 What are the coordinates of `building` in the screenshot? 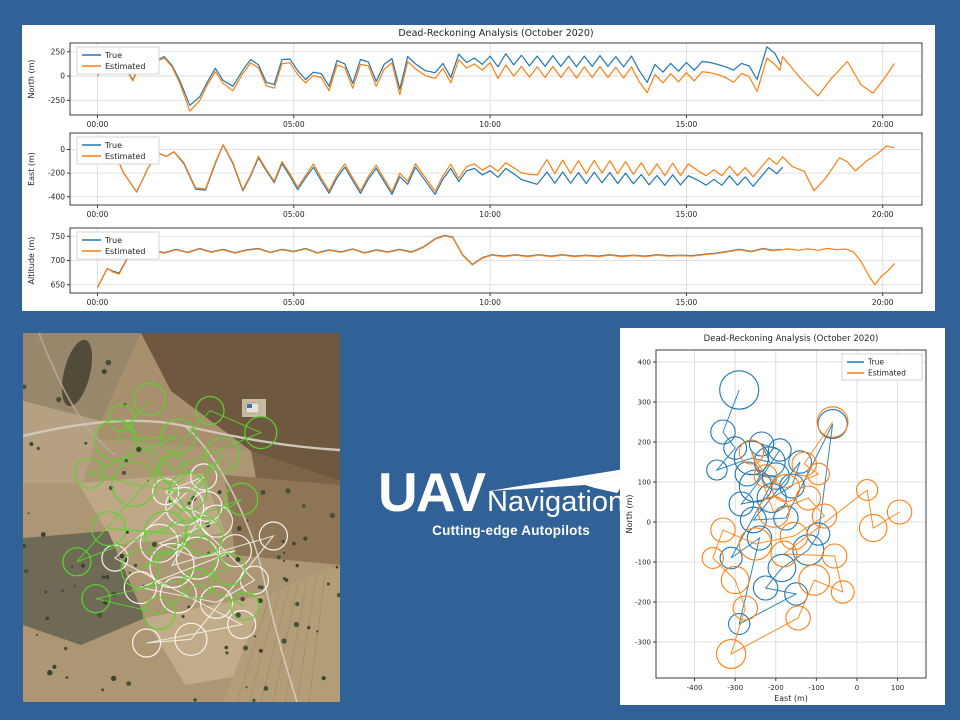 It's located at (252, 408).